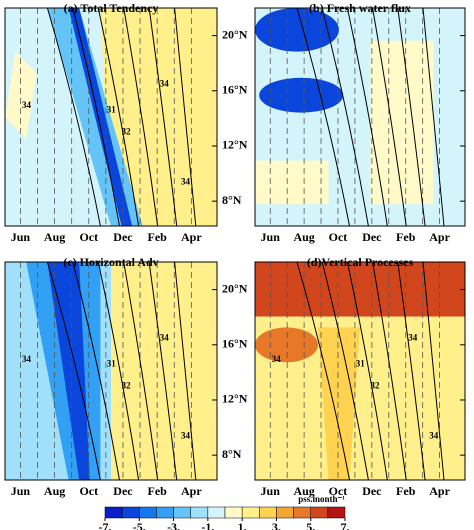 This screenshot has height=530, width=474. Describe the element at coordinates (105, 525) in the screenshot. I see `colorbar-label: -7.` at that location.